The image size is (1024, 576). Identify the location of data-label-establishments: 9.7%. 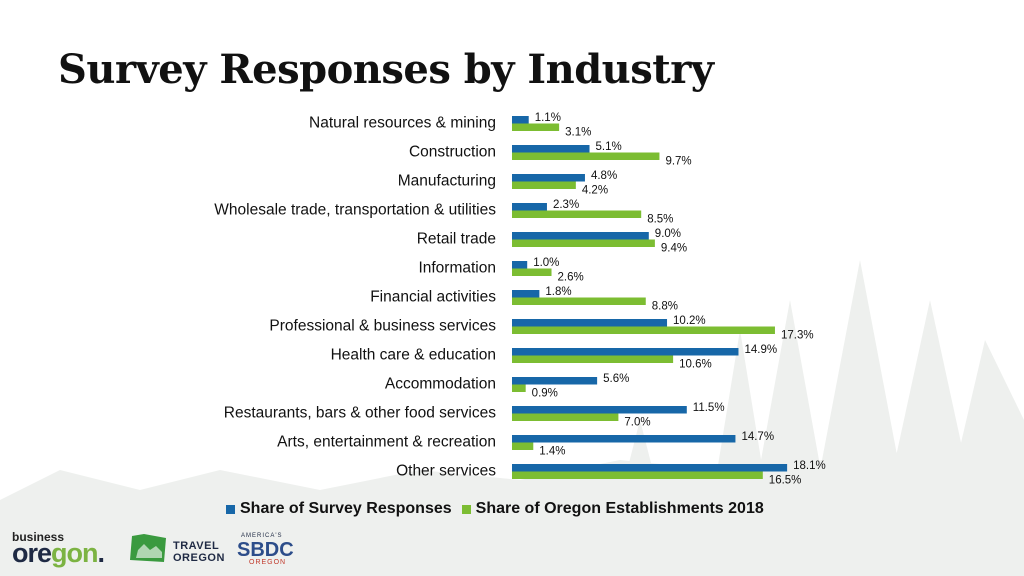
(678, 162).